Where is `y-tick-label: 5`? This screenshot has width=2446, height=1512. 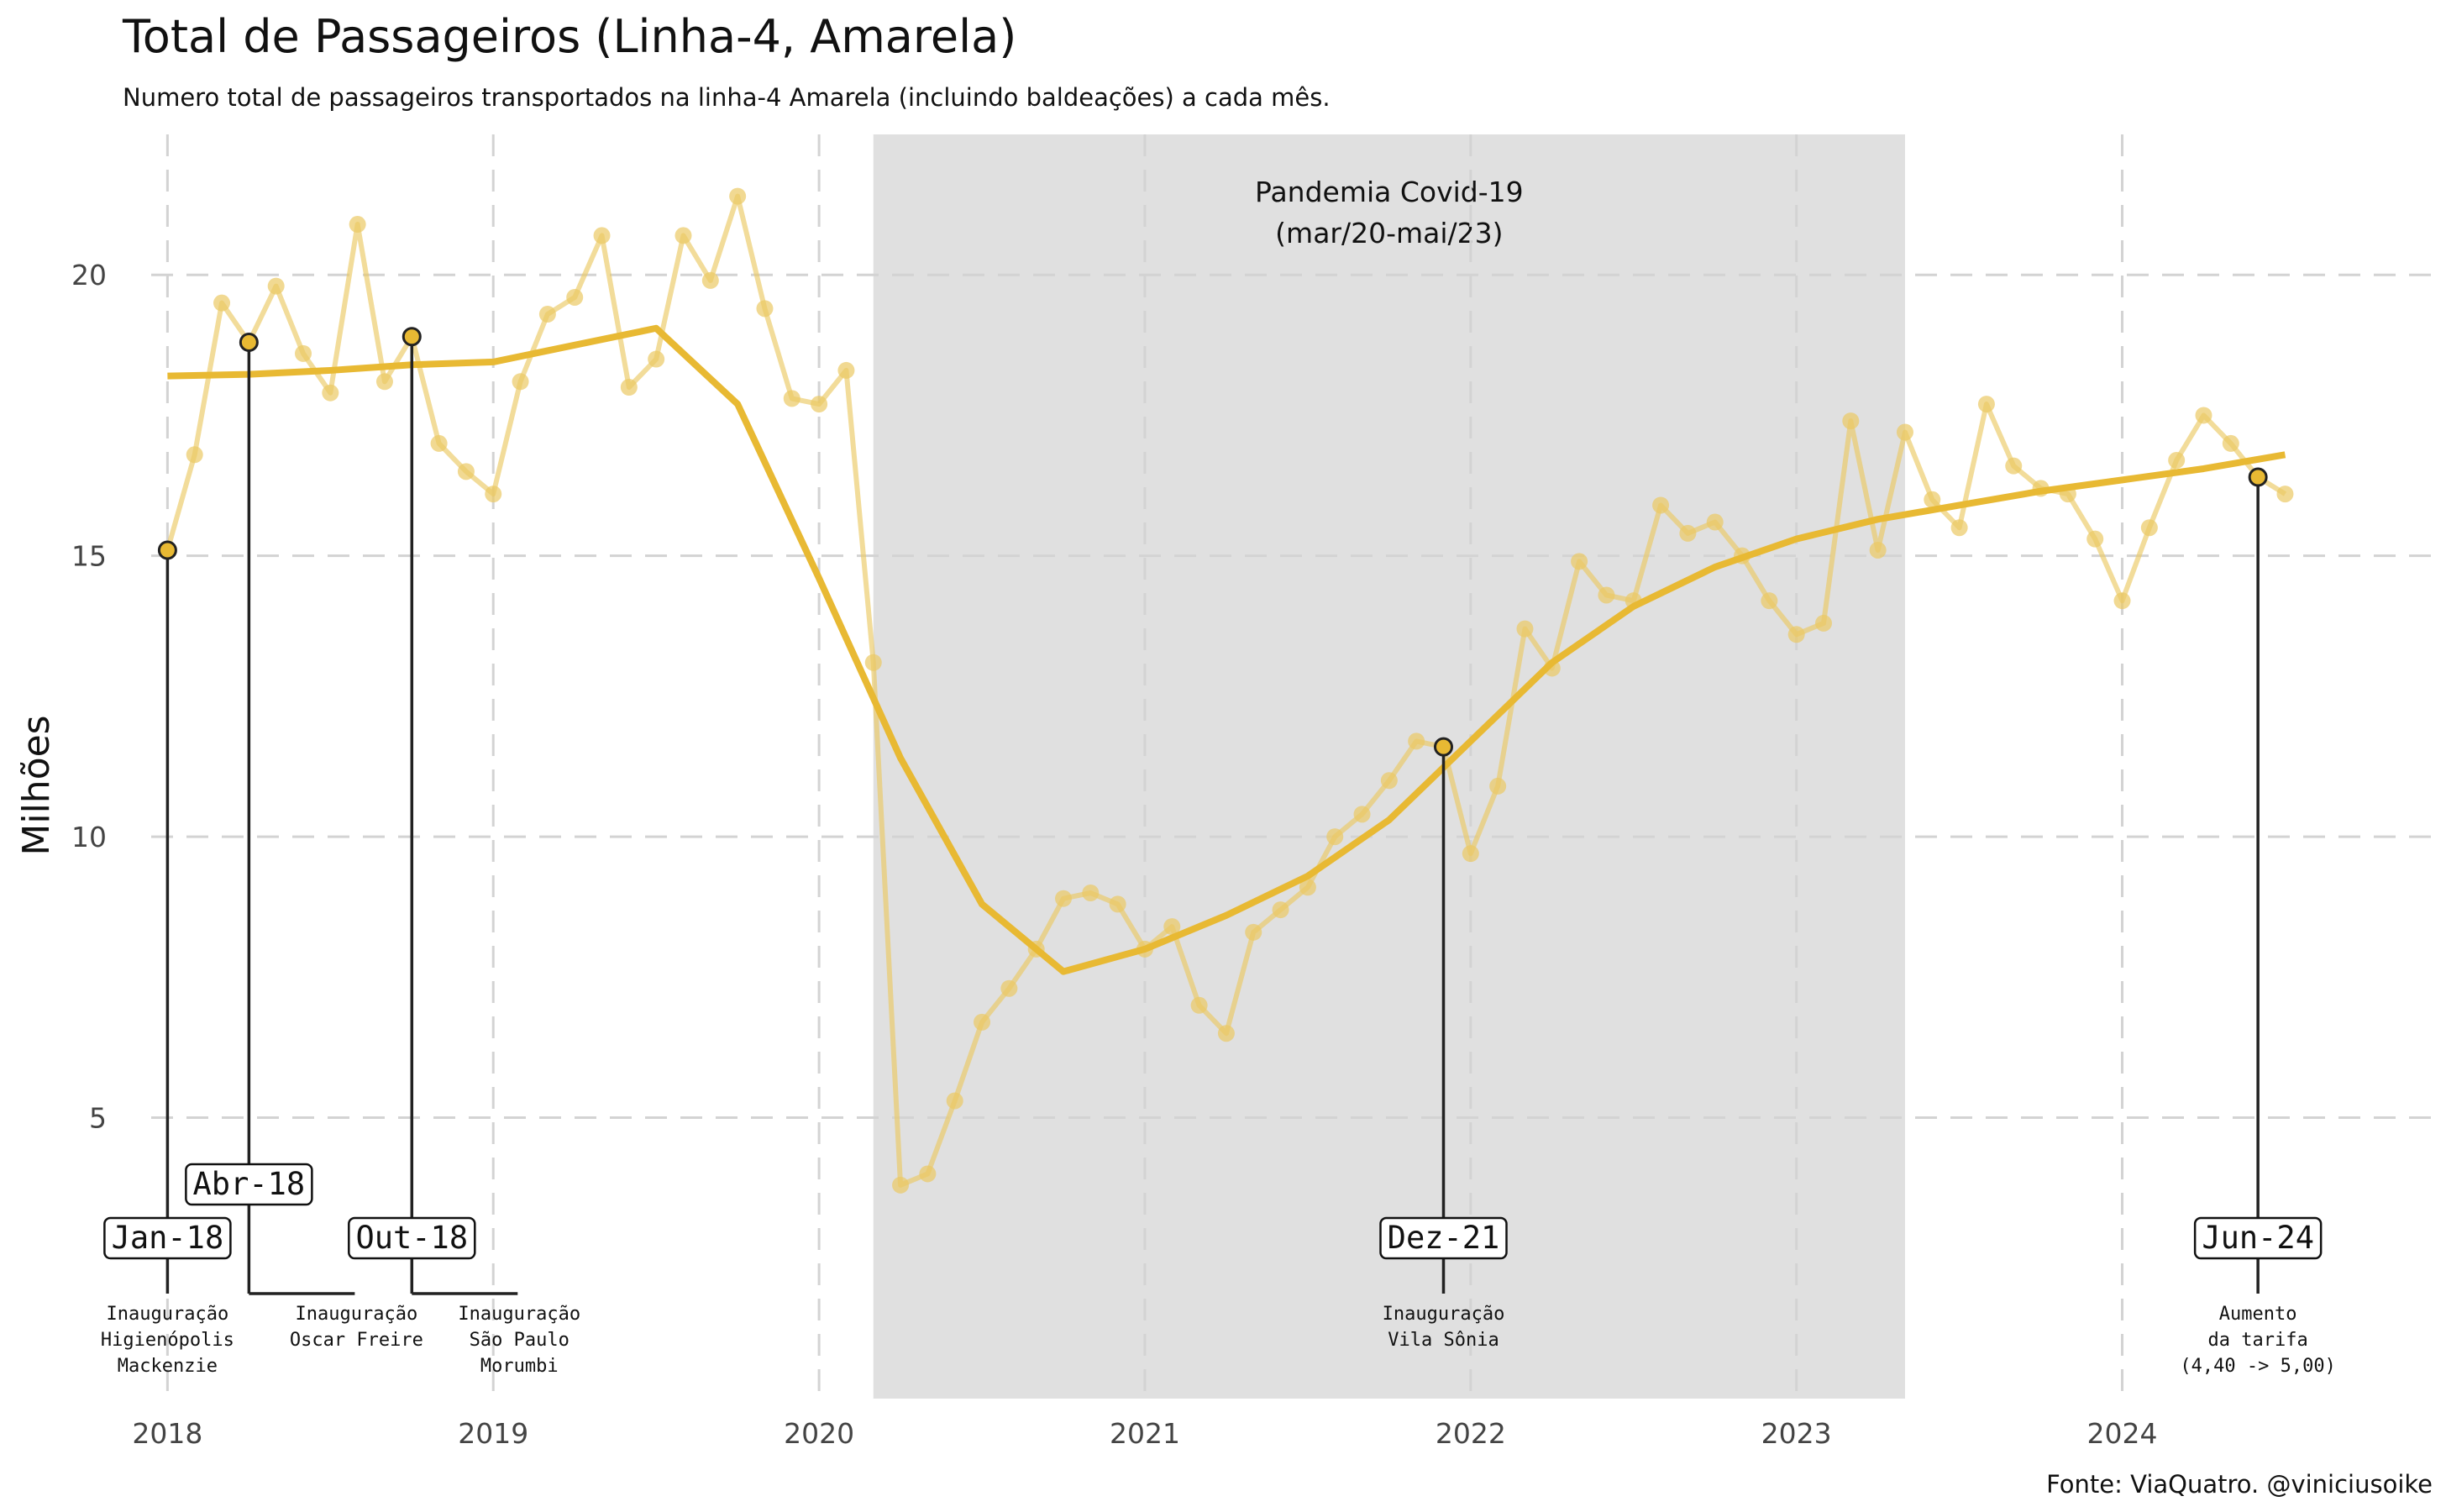
y-tick-label: 5 is located at coordinates (98, 1118).